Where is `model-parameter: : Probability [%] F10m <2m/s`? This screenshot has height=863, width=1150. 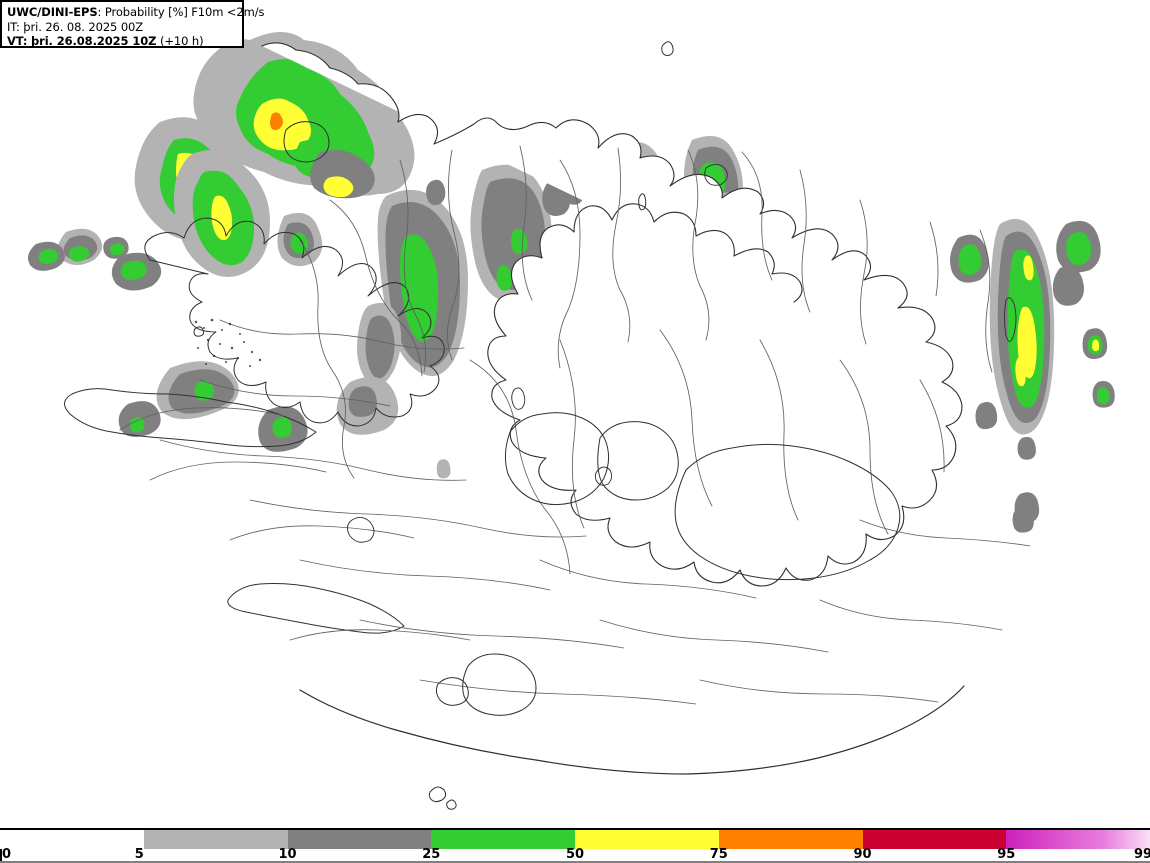 model-parameter: : Probability [%] F10m <2m/s is located at coordinates (181, 12).